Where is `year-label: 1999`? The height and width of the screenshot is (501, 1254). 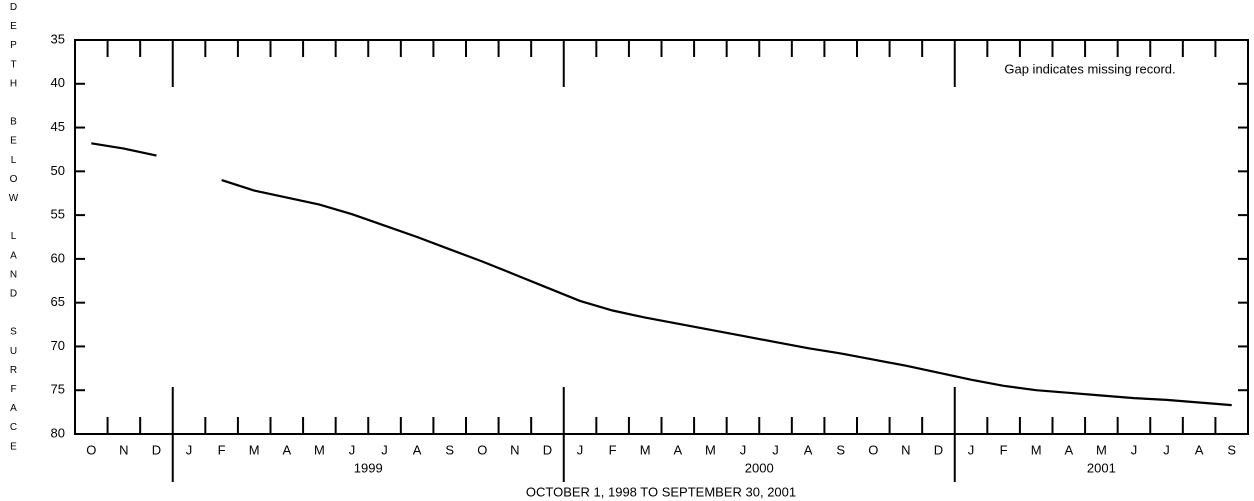
year-label: 1999 is located at coordinates (368, 467).